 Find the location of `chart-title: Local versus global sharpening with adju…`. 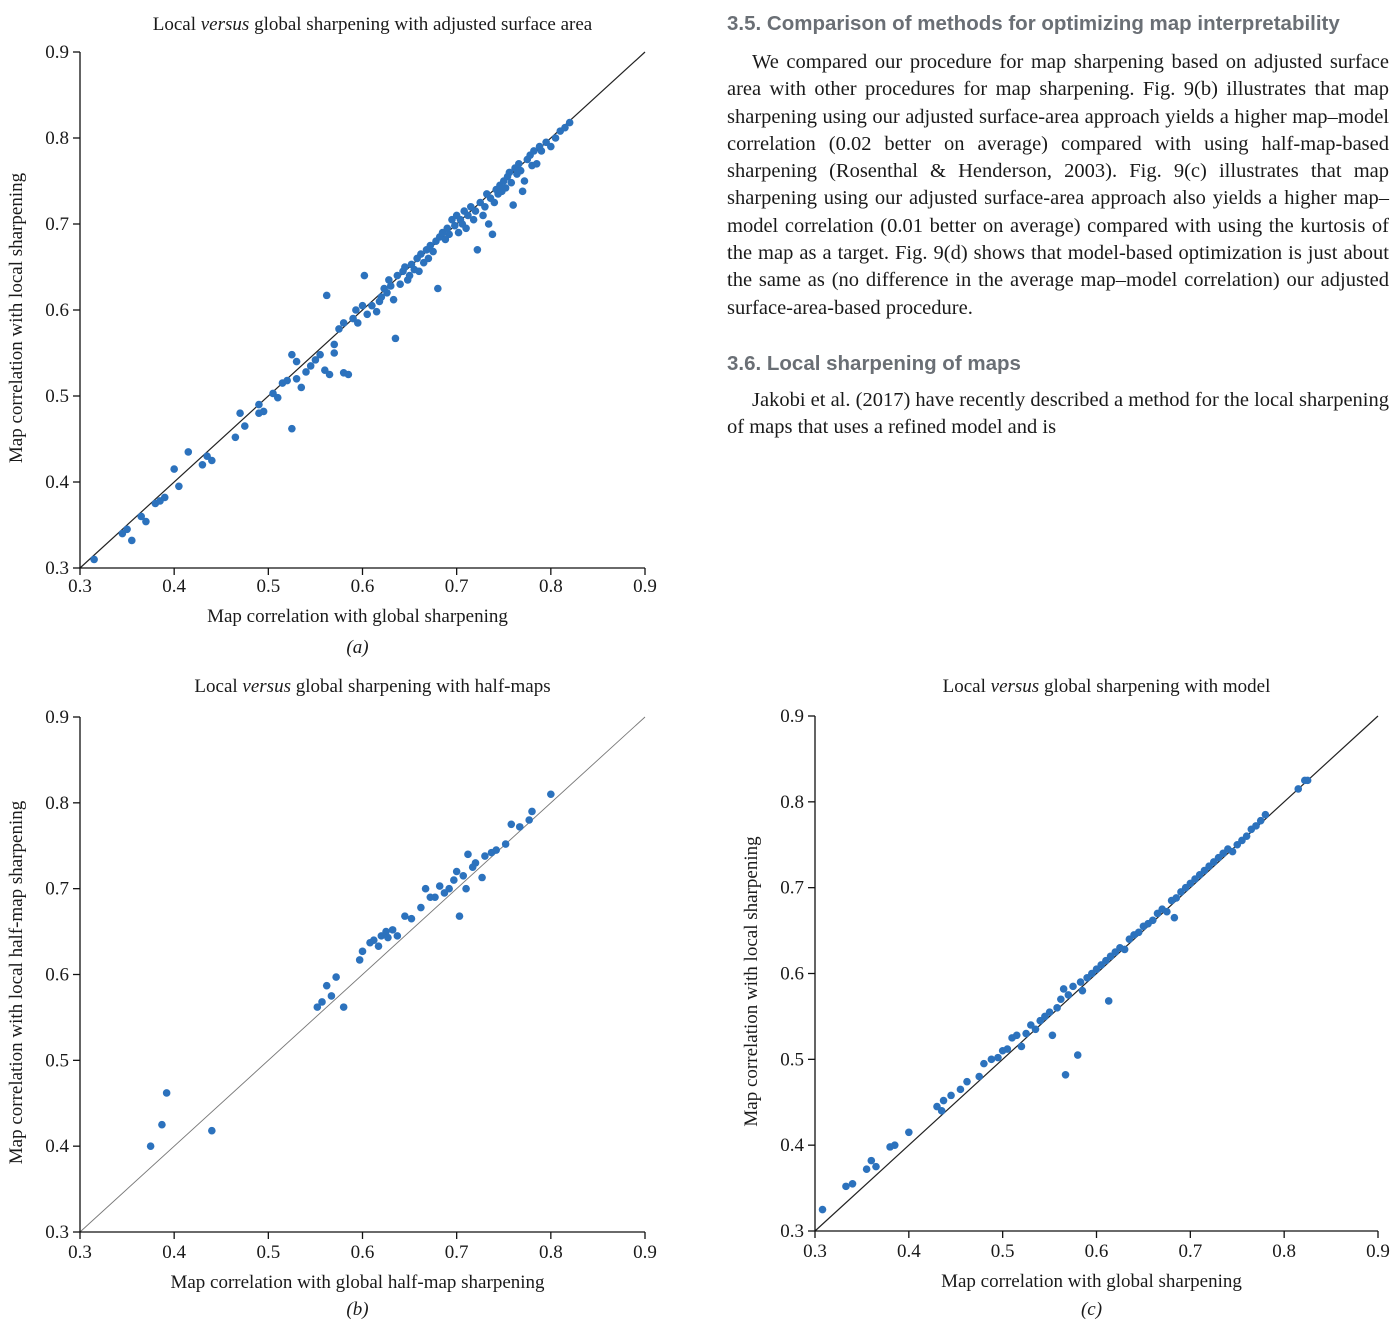

chart-title: Local versus global sharpening with adju… is located at coordinates (373, 24).